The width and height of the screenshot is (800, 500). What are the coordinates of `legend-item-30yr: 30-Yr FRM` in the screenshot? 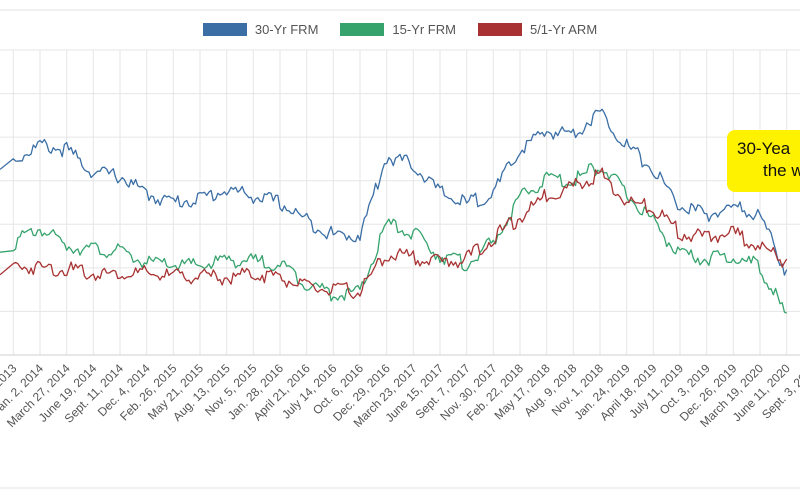 It's located at (260, 29).